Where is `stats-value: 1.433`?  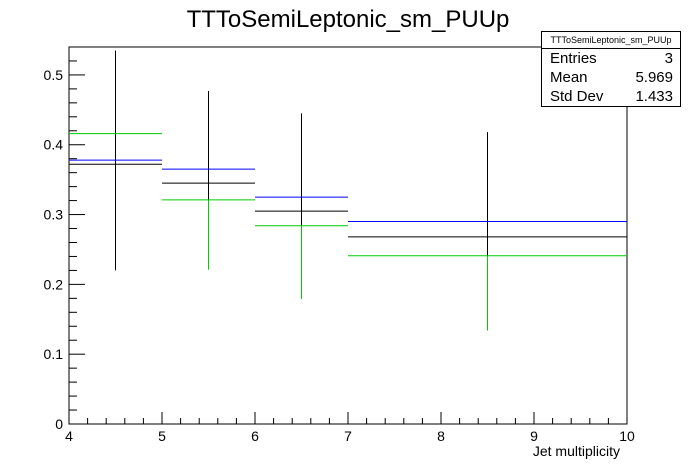 stats-value: 1.433 is located at coordinates (654, 96).